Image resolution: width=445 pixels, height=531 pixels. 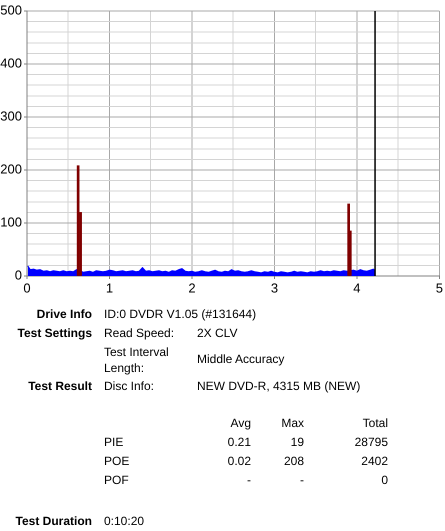 I want to click on text: Total, so click(x=375, y=423).